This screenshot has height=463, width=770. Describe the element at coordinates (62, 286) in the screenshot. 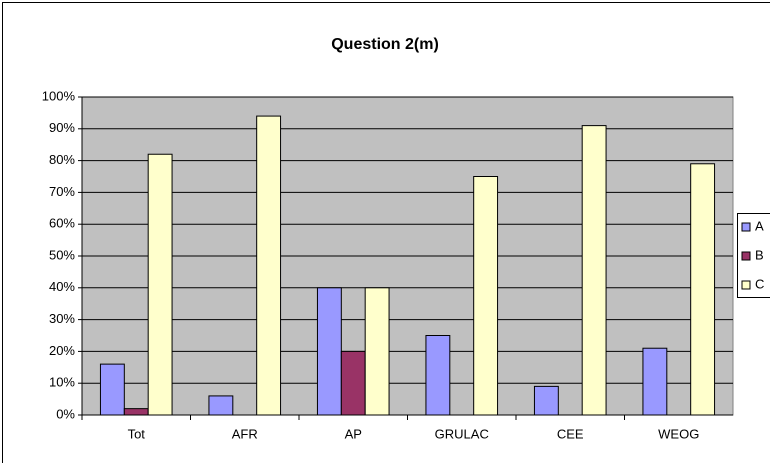

I see `y-tick-label: 40%` at that location.